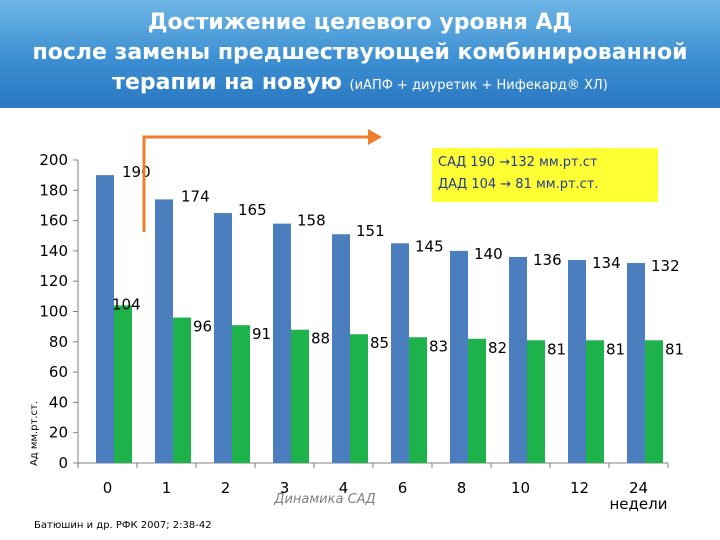  Describe the element at coordinates (497, 348) in the screenshot. I see `data-label-dad: 82` at that location.